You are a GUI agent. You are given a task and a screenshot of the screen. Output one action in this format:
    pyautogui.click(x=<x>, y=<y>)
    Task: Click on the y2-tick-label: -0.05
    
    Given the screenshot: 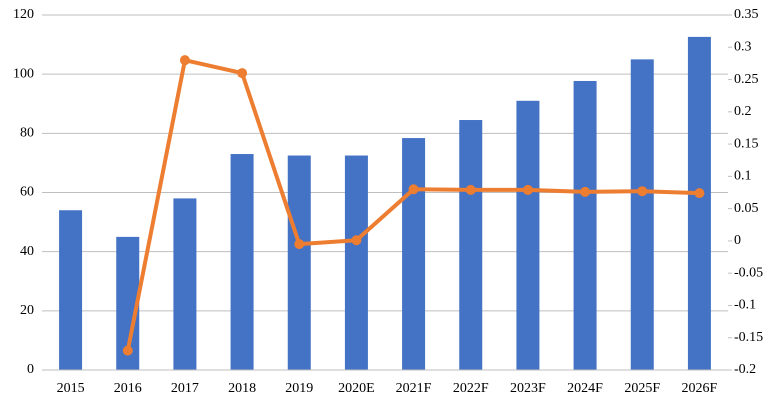 What is the action you would take?
    pyautogui.click(x=748, y=272)
    